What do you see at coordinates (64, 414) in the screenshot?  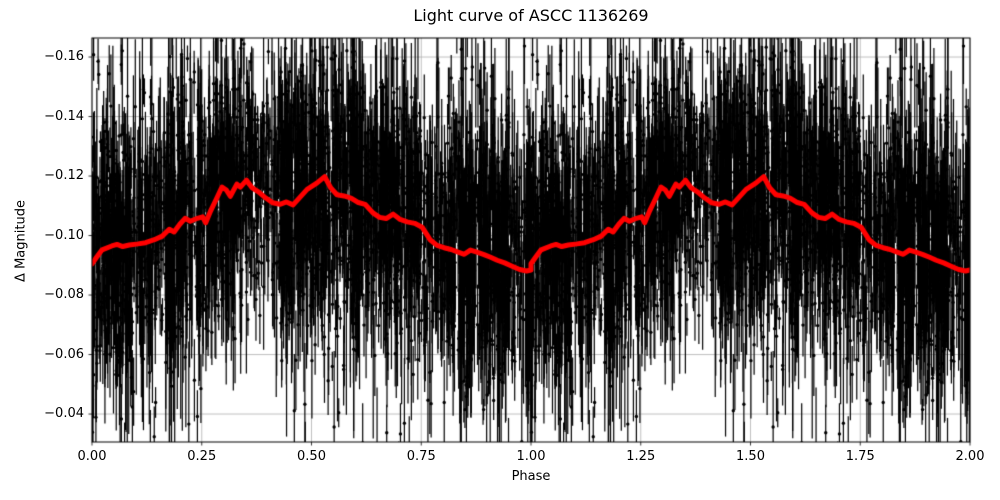 I see `y-tick-label: −0.04` at bounding box center [64, 414].